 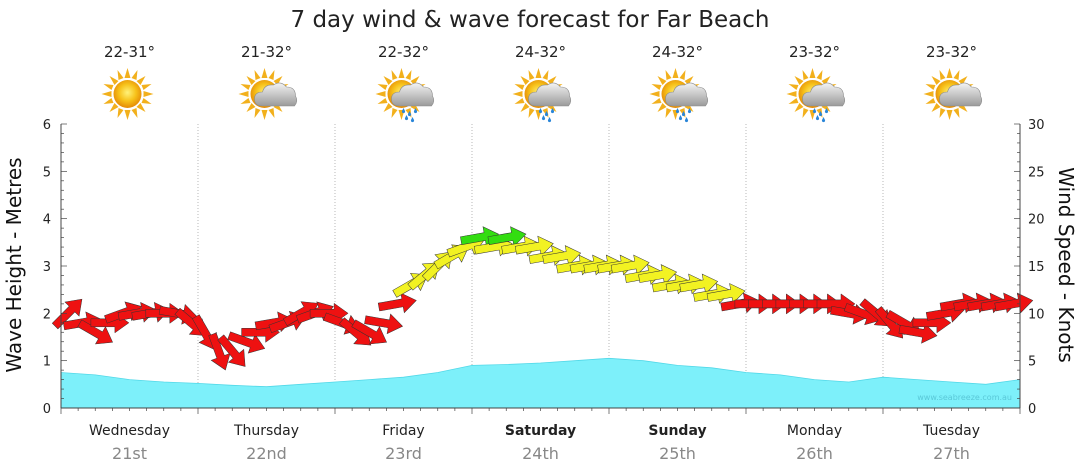 I want to click on y-right-tick-label: 25, so click(x=1036, y=172).